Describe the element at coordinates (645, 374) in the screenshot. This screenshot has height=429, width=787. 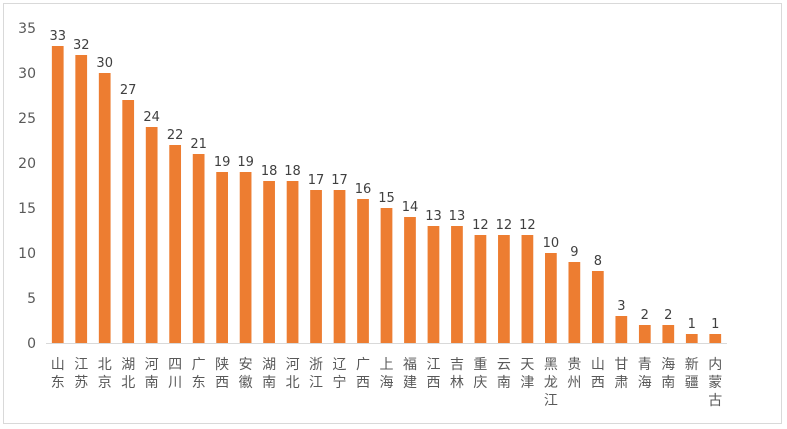
I see `x-tick-label: 青海` at that location.